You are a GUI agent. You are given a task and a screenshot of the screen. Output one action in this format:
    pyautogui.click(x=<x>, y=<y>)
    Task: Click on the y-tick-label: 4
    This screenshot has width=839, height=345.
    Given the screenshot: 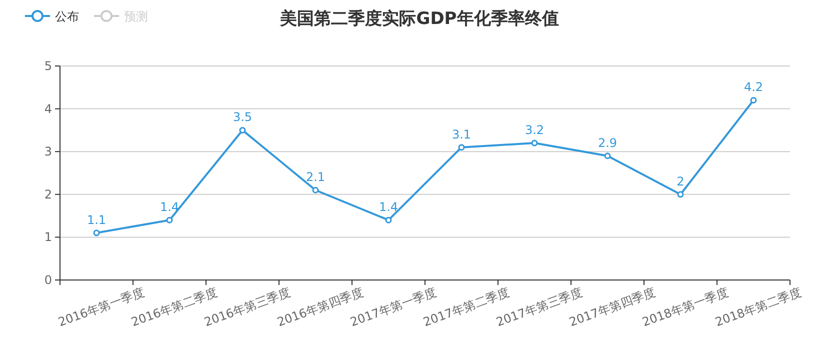 What is the action you would take?
    pyautogui.click(x=48, y=109)
    